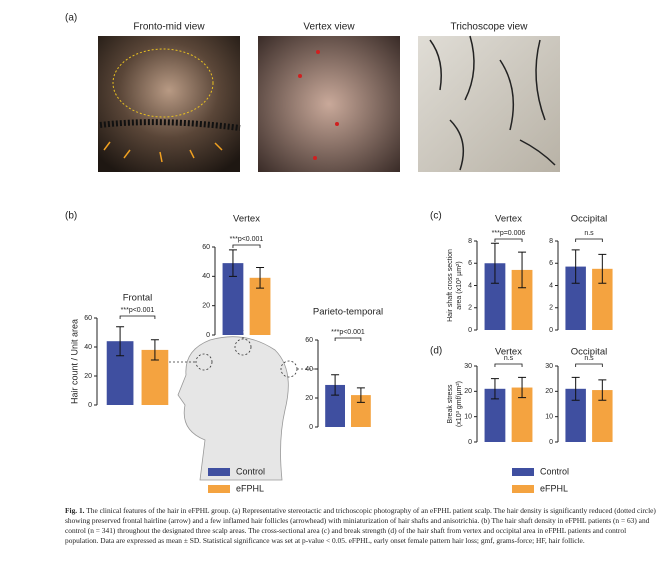  What do you see at coordinates (138, 298) in the screenshot?
I see `chart-title: Frontal` at bounding box center [138, 298].